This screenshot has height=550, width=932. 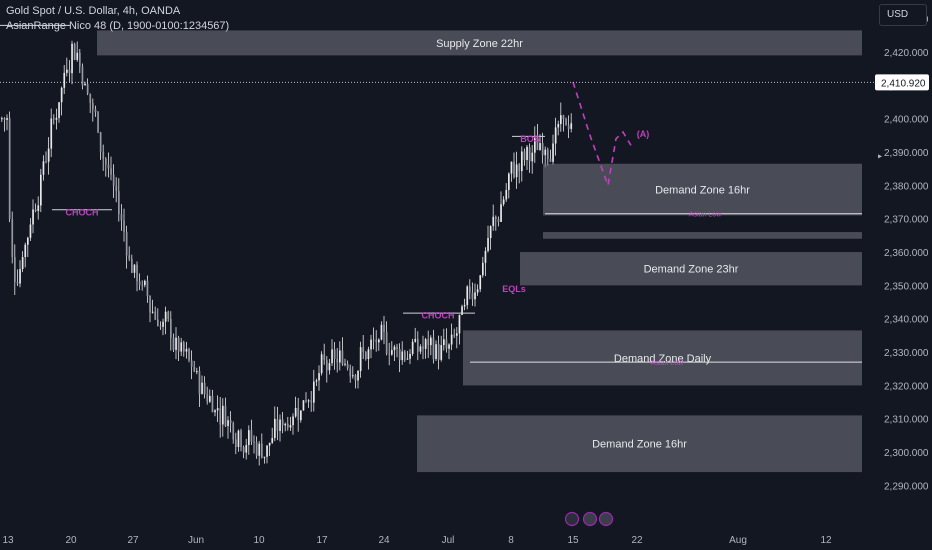 What do you see at coordinates (903, 15) in the screenshot?
I see `currency-button: USD` at bounding box center [903, 15].